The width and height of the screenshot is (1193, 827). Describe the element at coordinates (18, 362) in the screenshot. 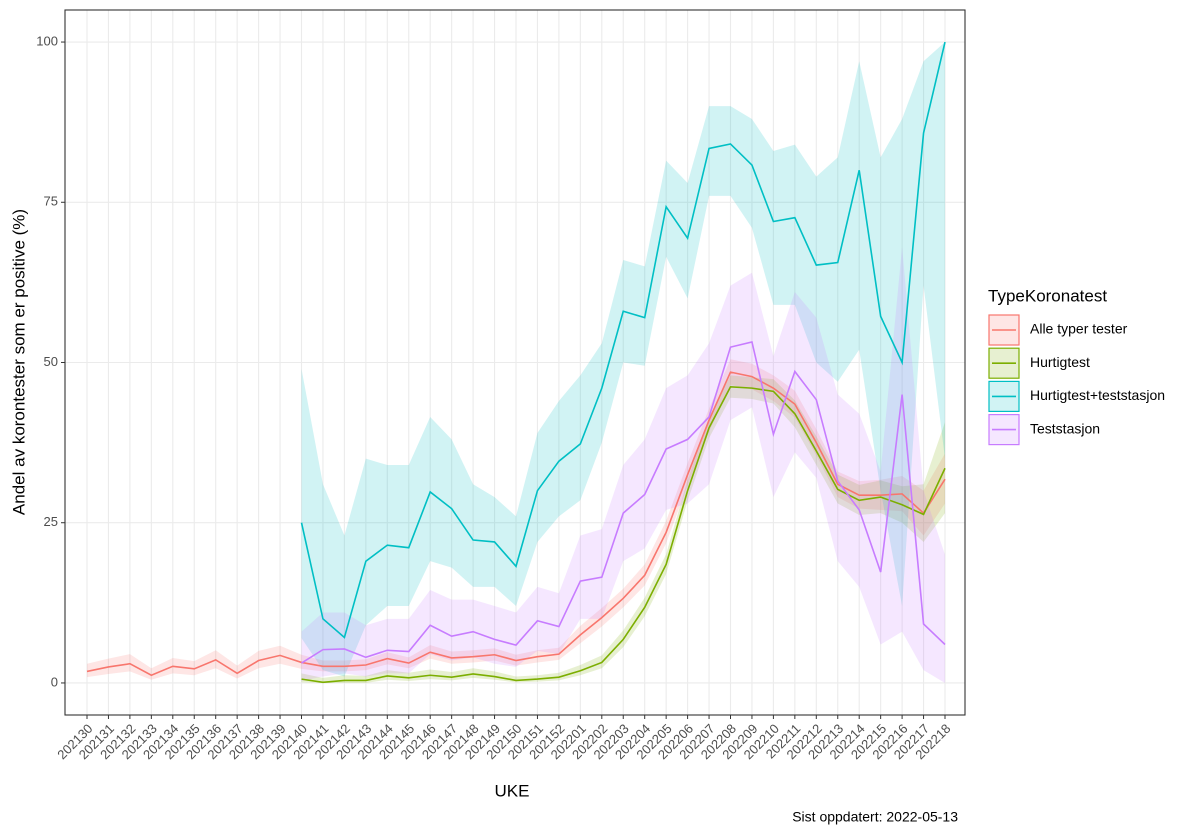

I see `y-axis-title: Andel av korontester som er positive (%)` at that location.